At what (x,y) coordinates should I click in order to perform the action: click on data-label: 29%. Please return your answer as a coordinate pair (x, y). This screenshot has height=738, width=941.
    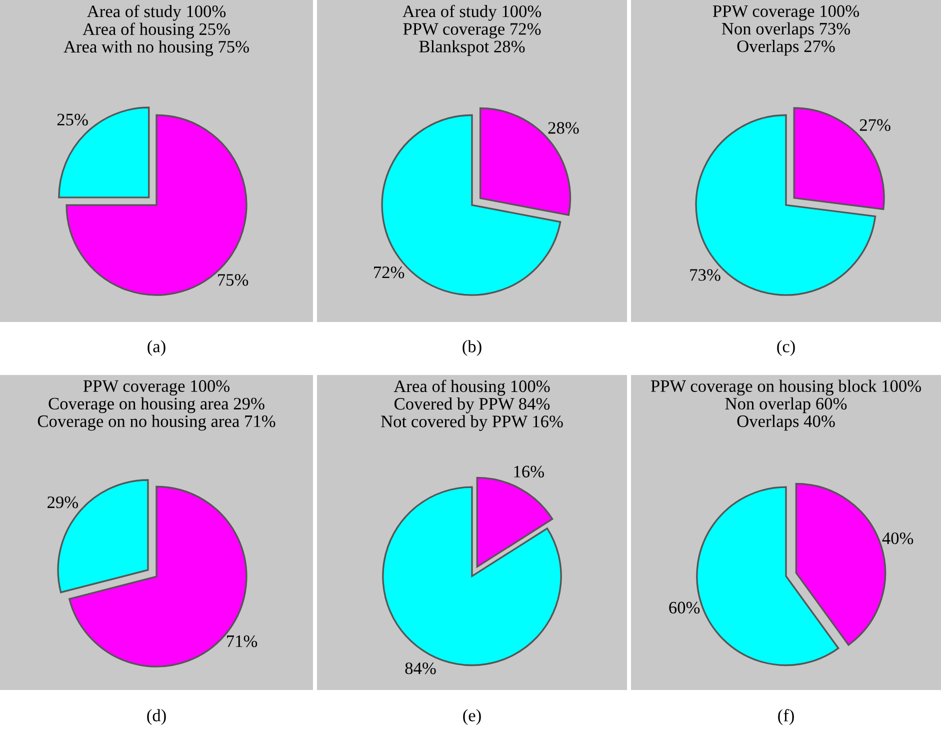
    Looking at the image, I should click on (63, 502).